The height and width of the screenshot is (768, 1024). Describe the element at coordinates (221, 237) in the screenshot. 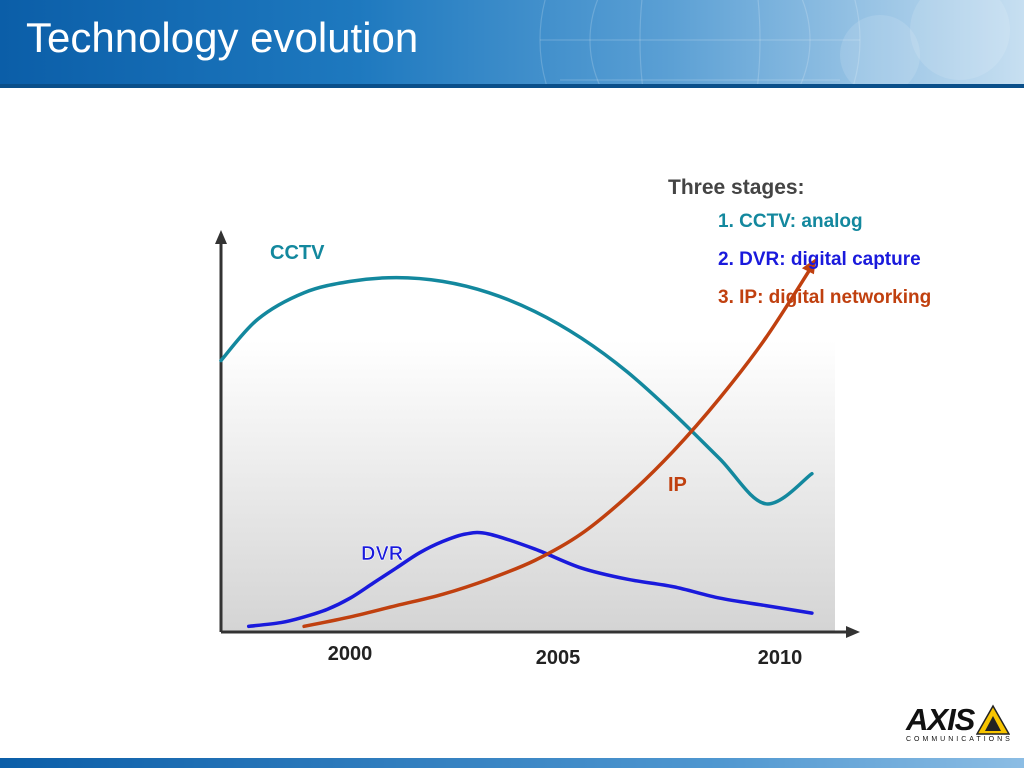

I see `y-axis-arrow-icon` at that location.